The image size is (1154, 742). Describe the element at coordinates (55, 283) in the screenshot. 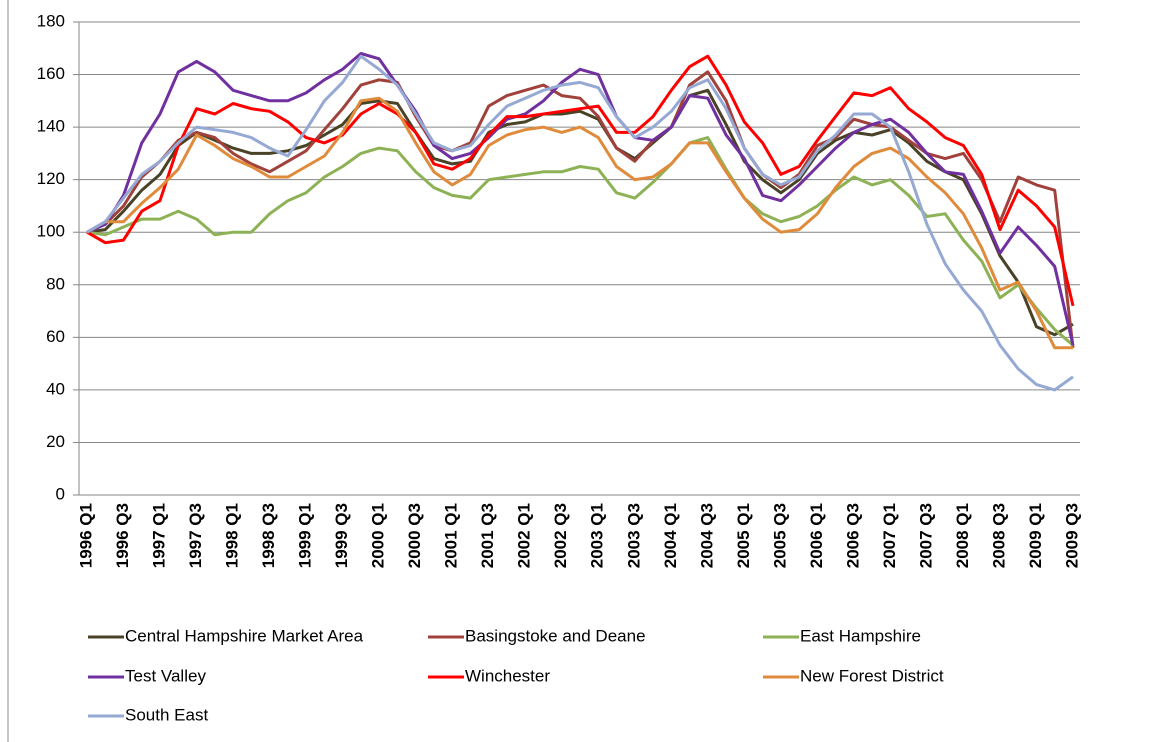

I see `y-tick-label: 80` at that location.